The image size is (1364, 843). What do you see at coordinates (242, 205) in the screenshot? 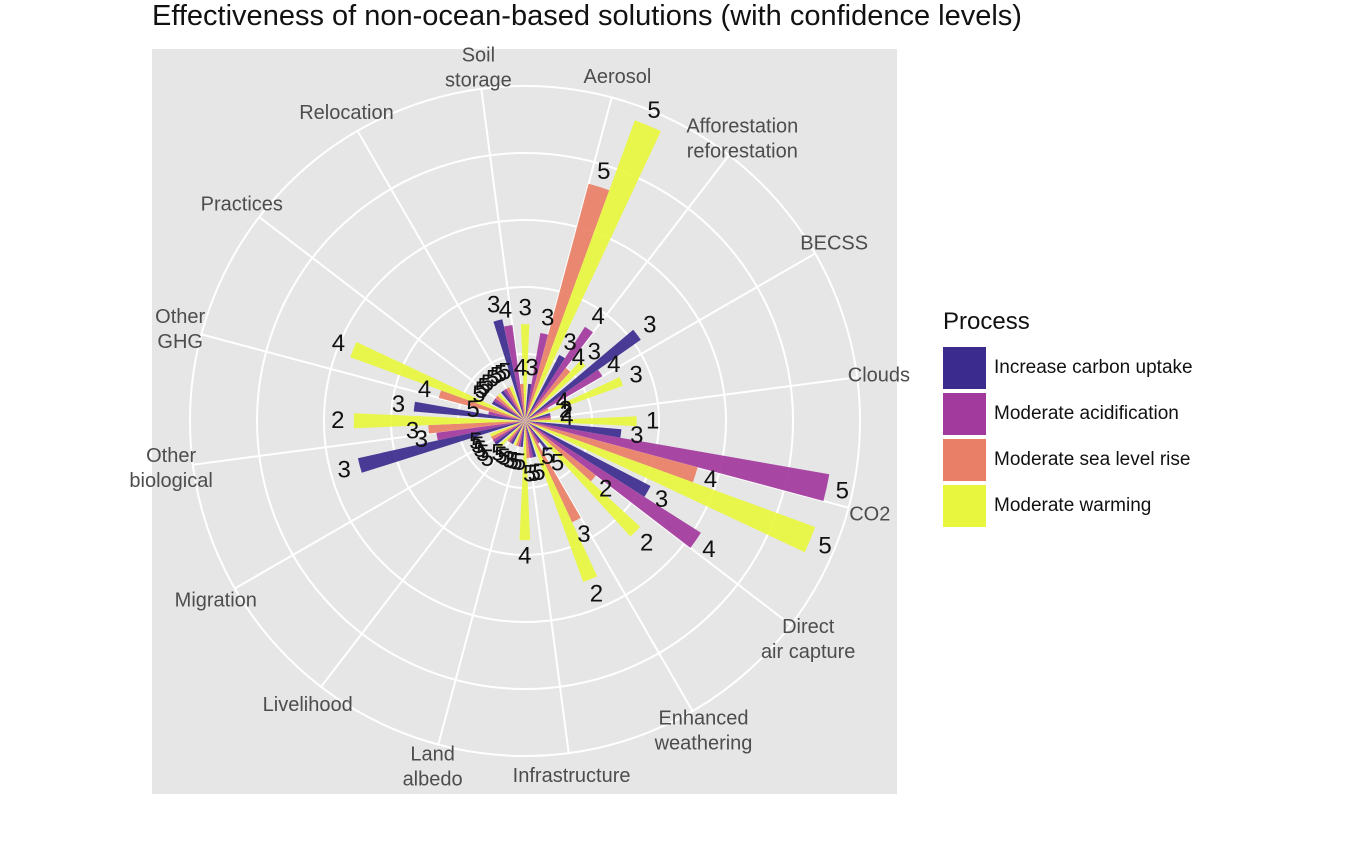
I see `category-label: Practices` at bounding box center [242, 205].